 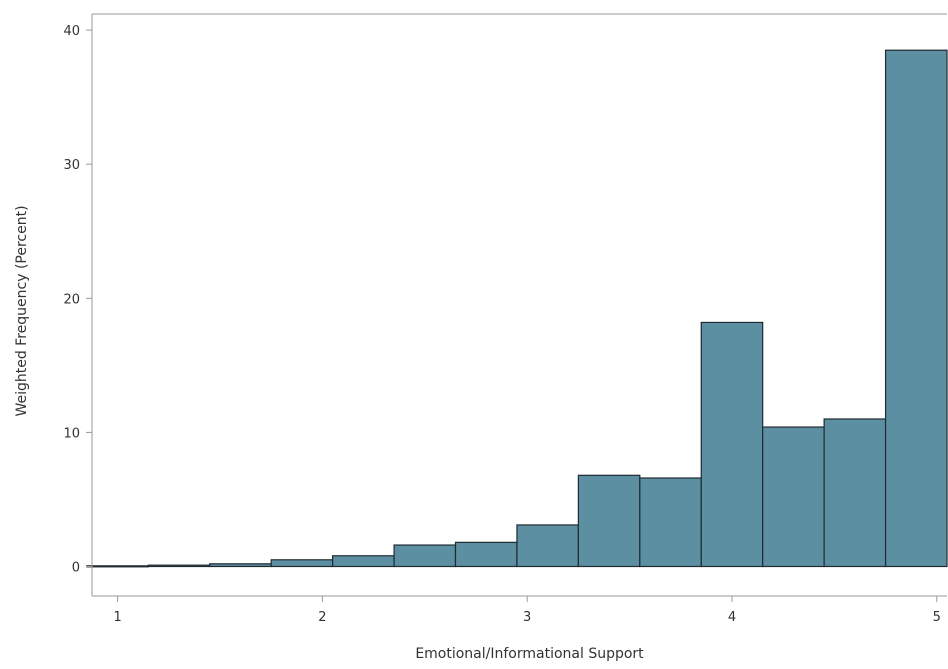 What do you see at coordinates (22, 310) in the screenshot?
I see `y-axis-title: Weighted Frequency (Percent)` at bounding box center [22, 310].